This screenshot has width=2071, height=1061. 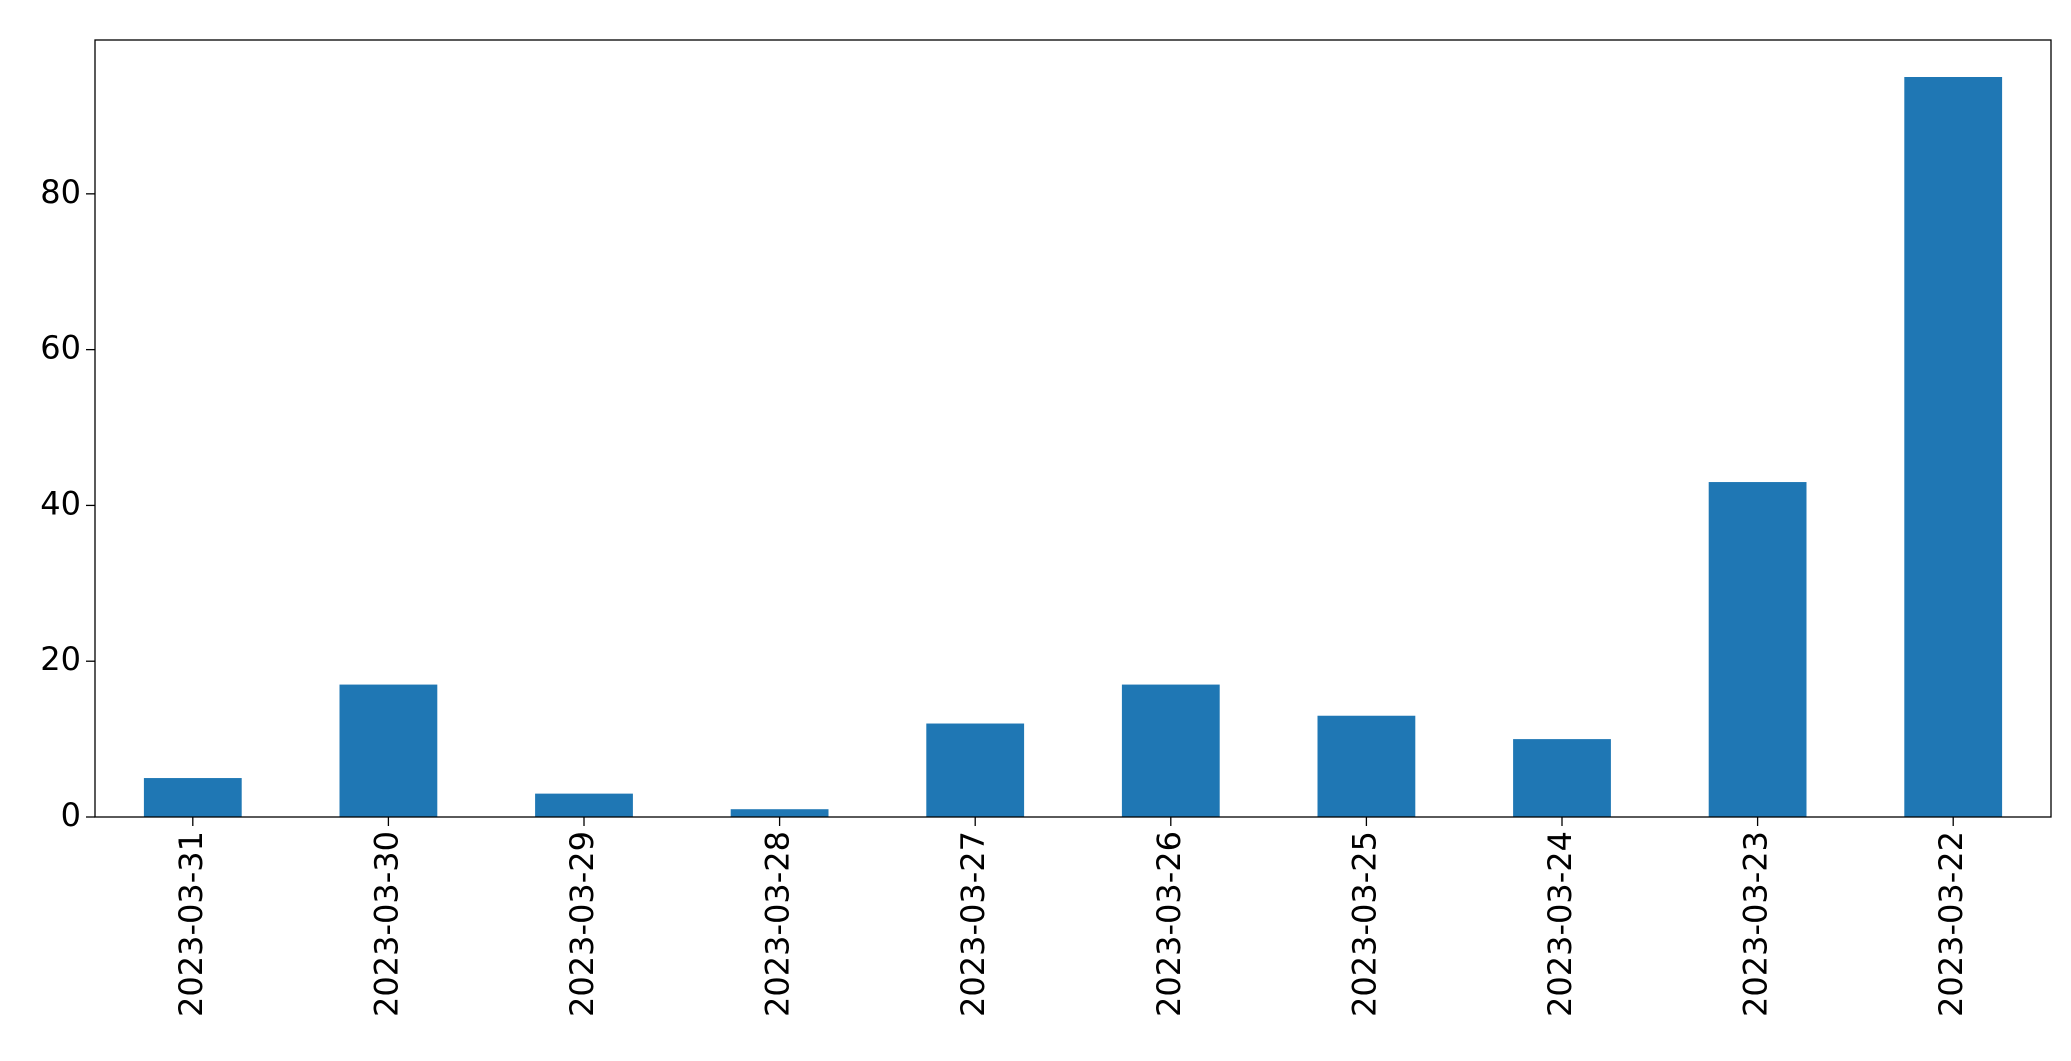 What do you see at coordinates (1364, 924) in the screenshot?
I see `x-tick-label: 2023-03-25` at bounding box center [1364, 924].